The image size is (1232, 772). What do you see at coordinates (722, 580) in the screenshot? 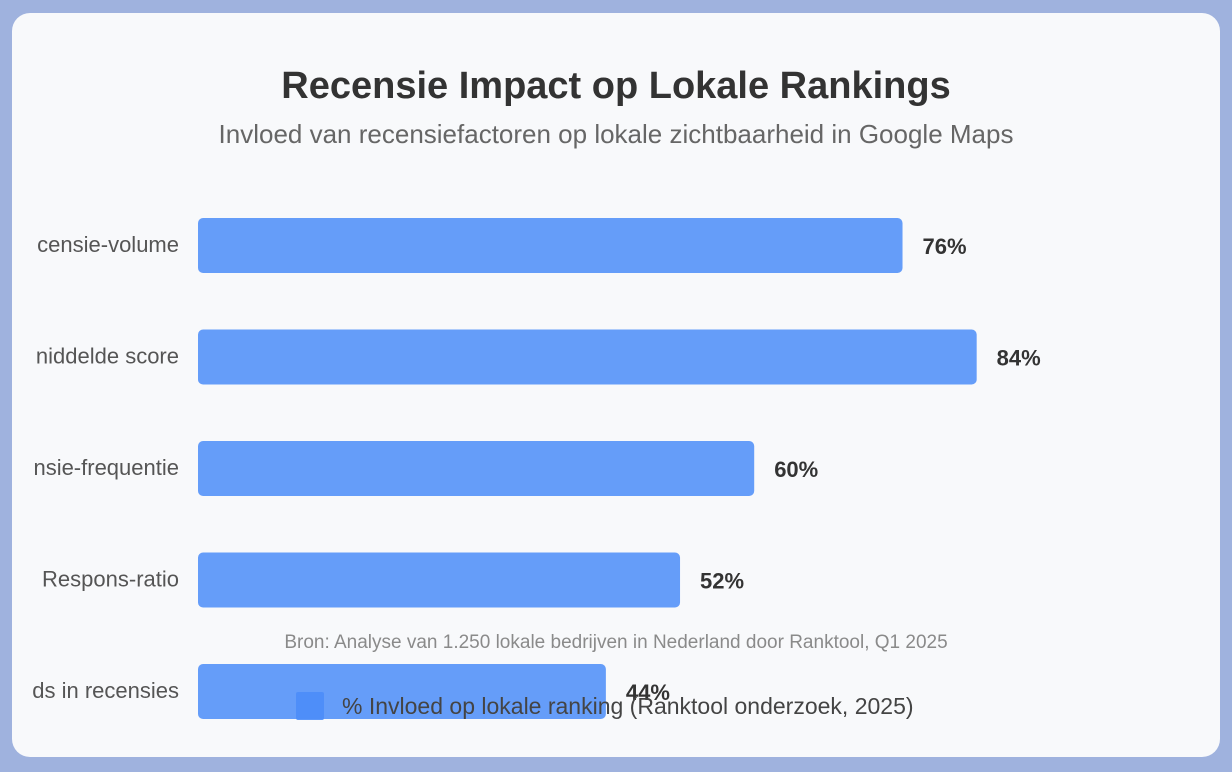
I see `value-label-3: 52%` at bounding box center [722, 580].